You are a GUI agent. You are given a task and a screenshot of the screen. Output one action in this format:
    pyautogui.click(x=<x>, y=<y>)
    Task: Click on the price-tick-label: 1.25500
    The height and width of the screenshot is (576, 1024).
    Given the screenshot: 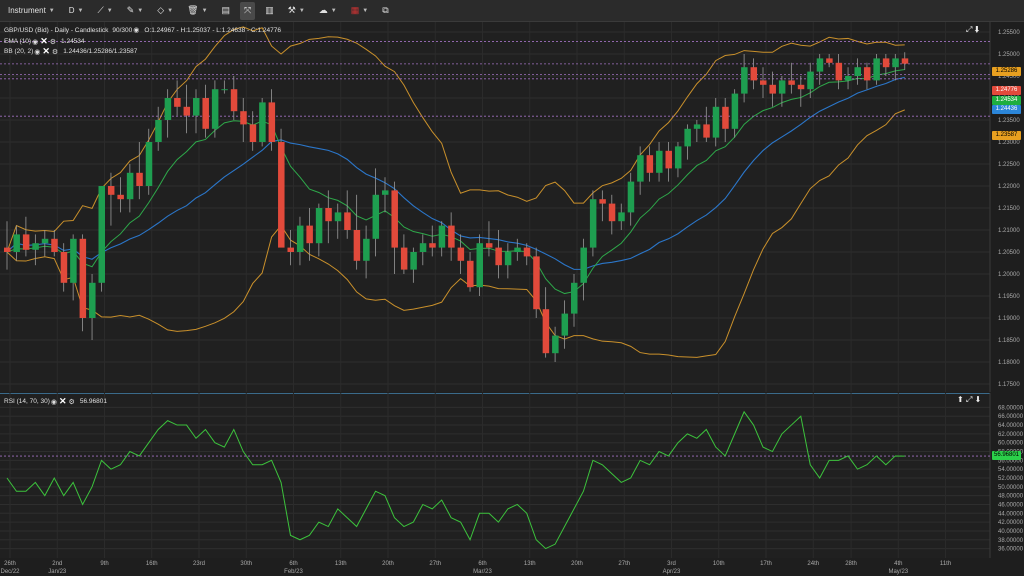 What is the action you would take?
    pyautogui.click(x=1009, y=33)
    